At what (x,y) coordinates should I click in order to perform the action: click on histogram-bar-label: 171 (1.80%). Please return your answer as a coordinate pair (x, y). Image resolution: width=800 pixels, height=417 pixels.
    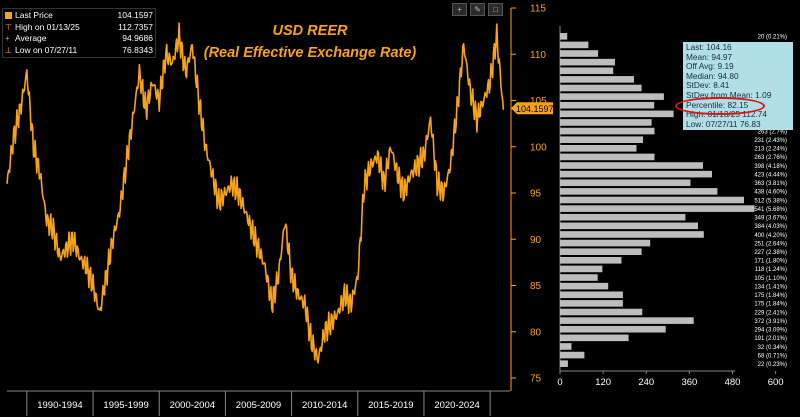
    Looking at the image, I should click on (770, 262).